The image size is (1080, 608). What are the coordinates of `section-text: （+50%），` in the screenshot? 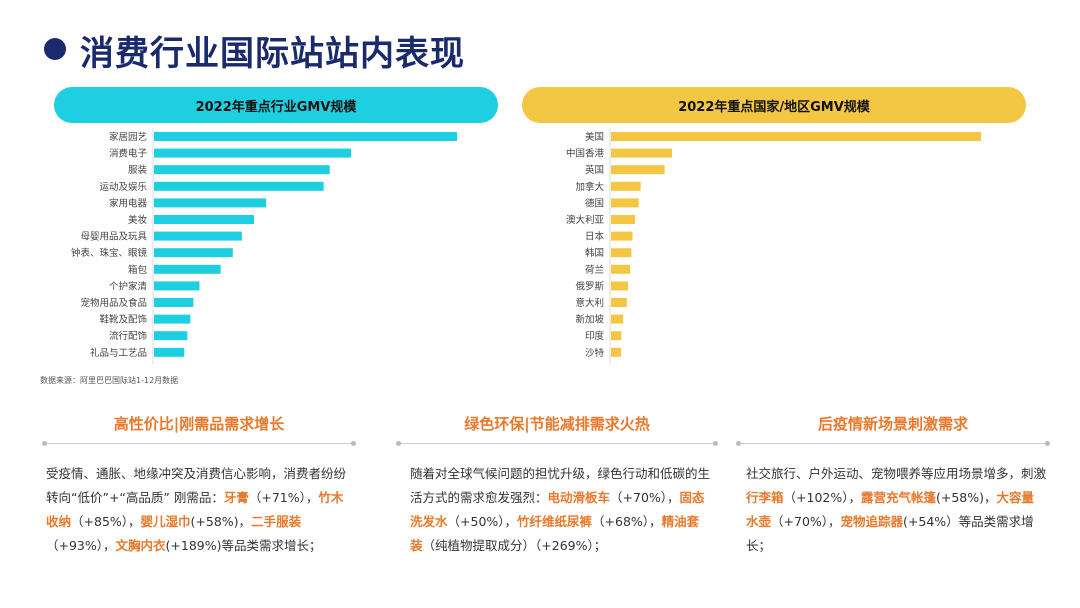 It's located at (482, 521).